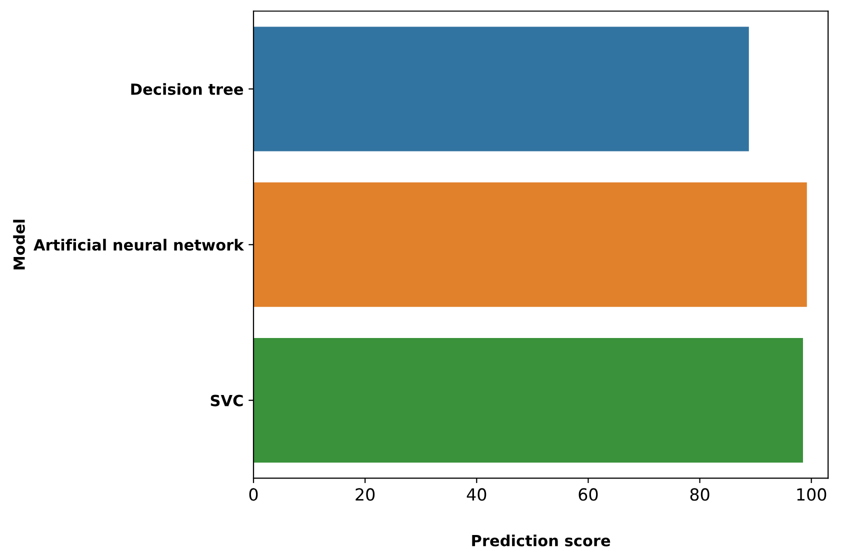 This screenshot has width=845, height=556. What do you see at coordinates (187, 89) in the screenshot?
I see `y-tick-label: Decision tree` at bounding box center [187, 89].